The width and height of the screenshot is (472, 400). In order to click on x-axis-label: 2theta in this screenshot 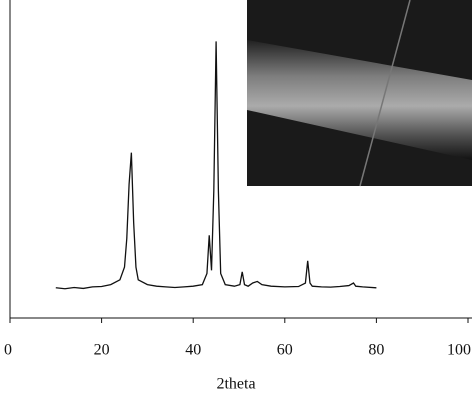, I will do `click(235, 384)`.